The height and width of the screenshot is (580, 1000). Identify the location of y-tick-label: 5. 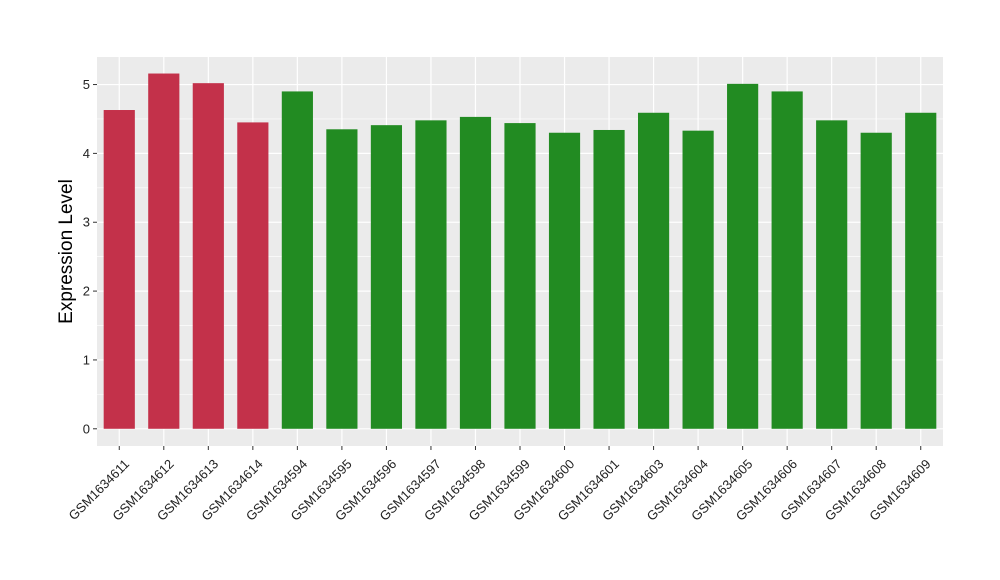
(86, 84).